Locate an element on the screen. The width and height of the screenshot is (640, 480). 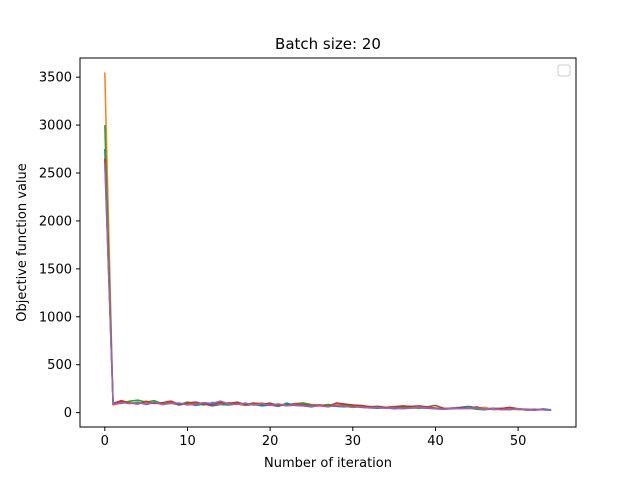
x-tick-label-0: 0 is located at coordinates (105, 441).